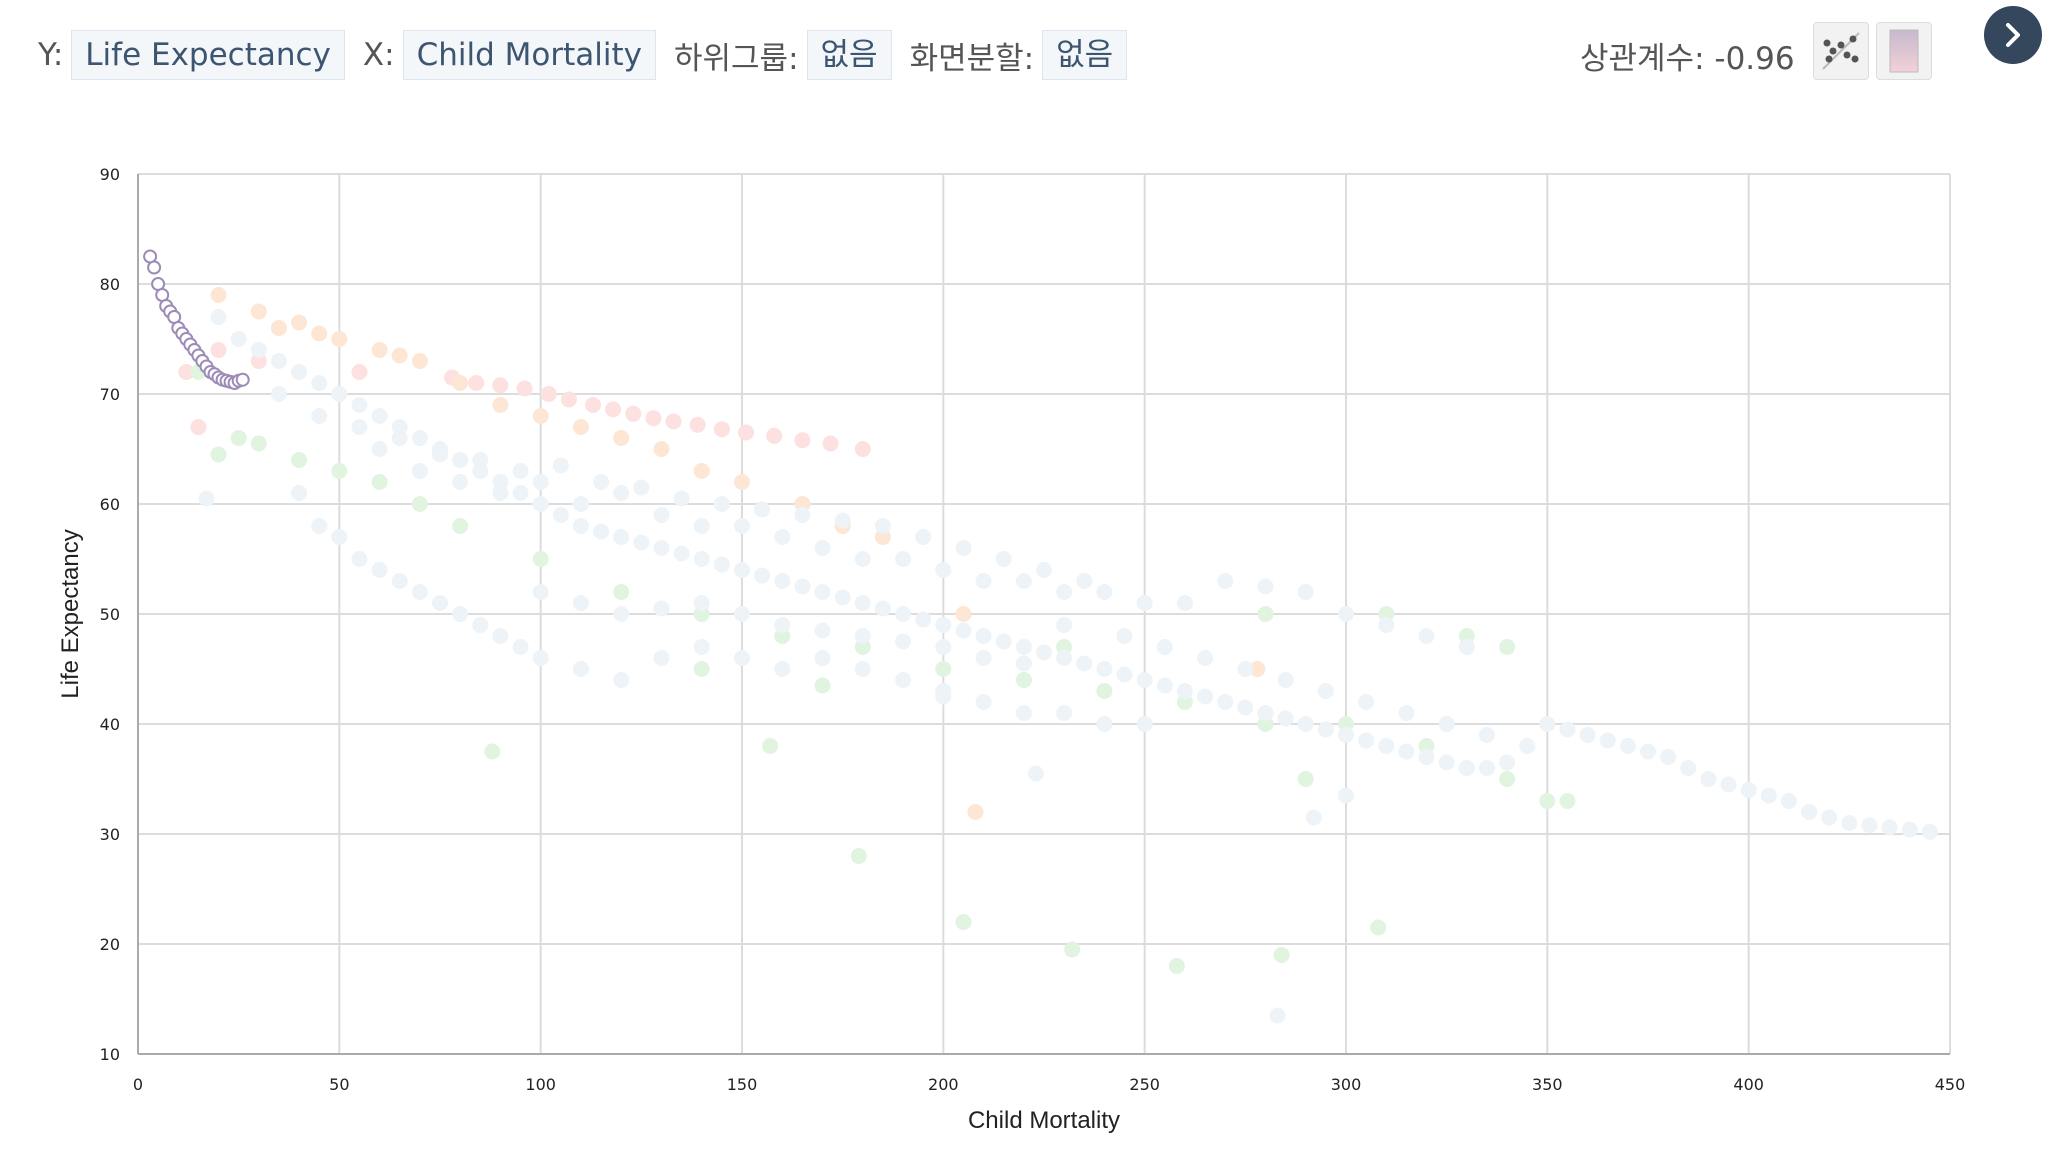 The image size is (2048, 1158). I want to click on x-tick-label: 0, so click(138, 1084).